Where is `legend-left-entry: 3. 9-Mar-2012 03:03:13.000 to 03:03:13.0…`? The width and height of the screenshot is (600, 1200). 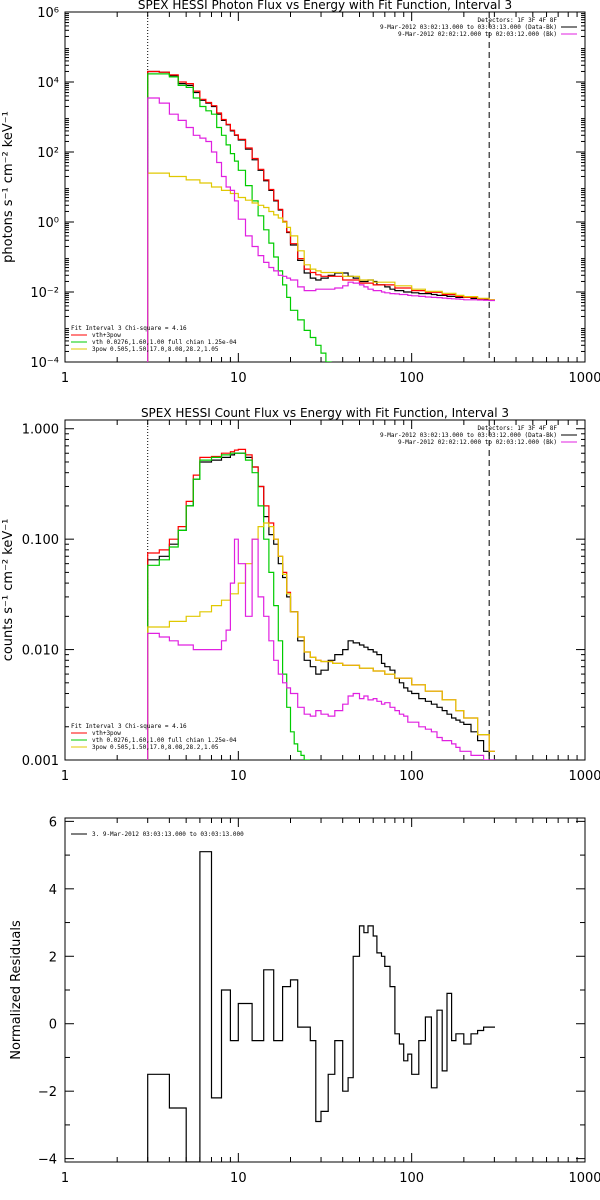 legend-left-entry: 3. 9-Mar-2012 03:03:13.000 to 03:03:13.0… is located at coordinates (168, 834).